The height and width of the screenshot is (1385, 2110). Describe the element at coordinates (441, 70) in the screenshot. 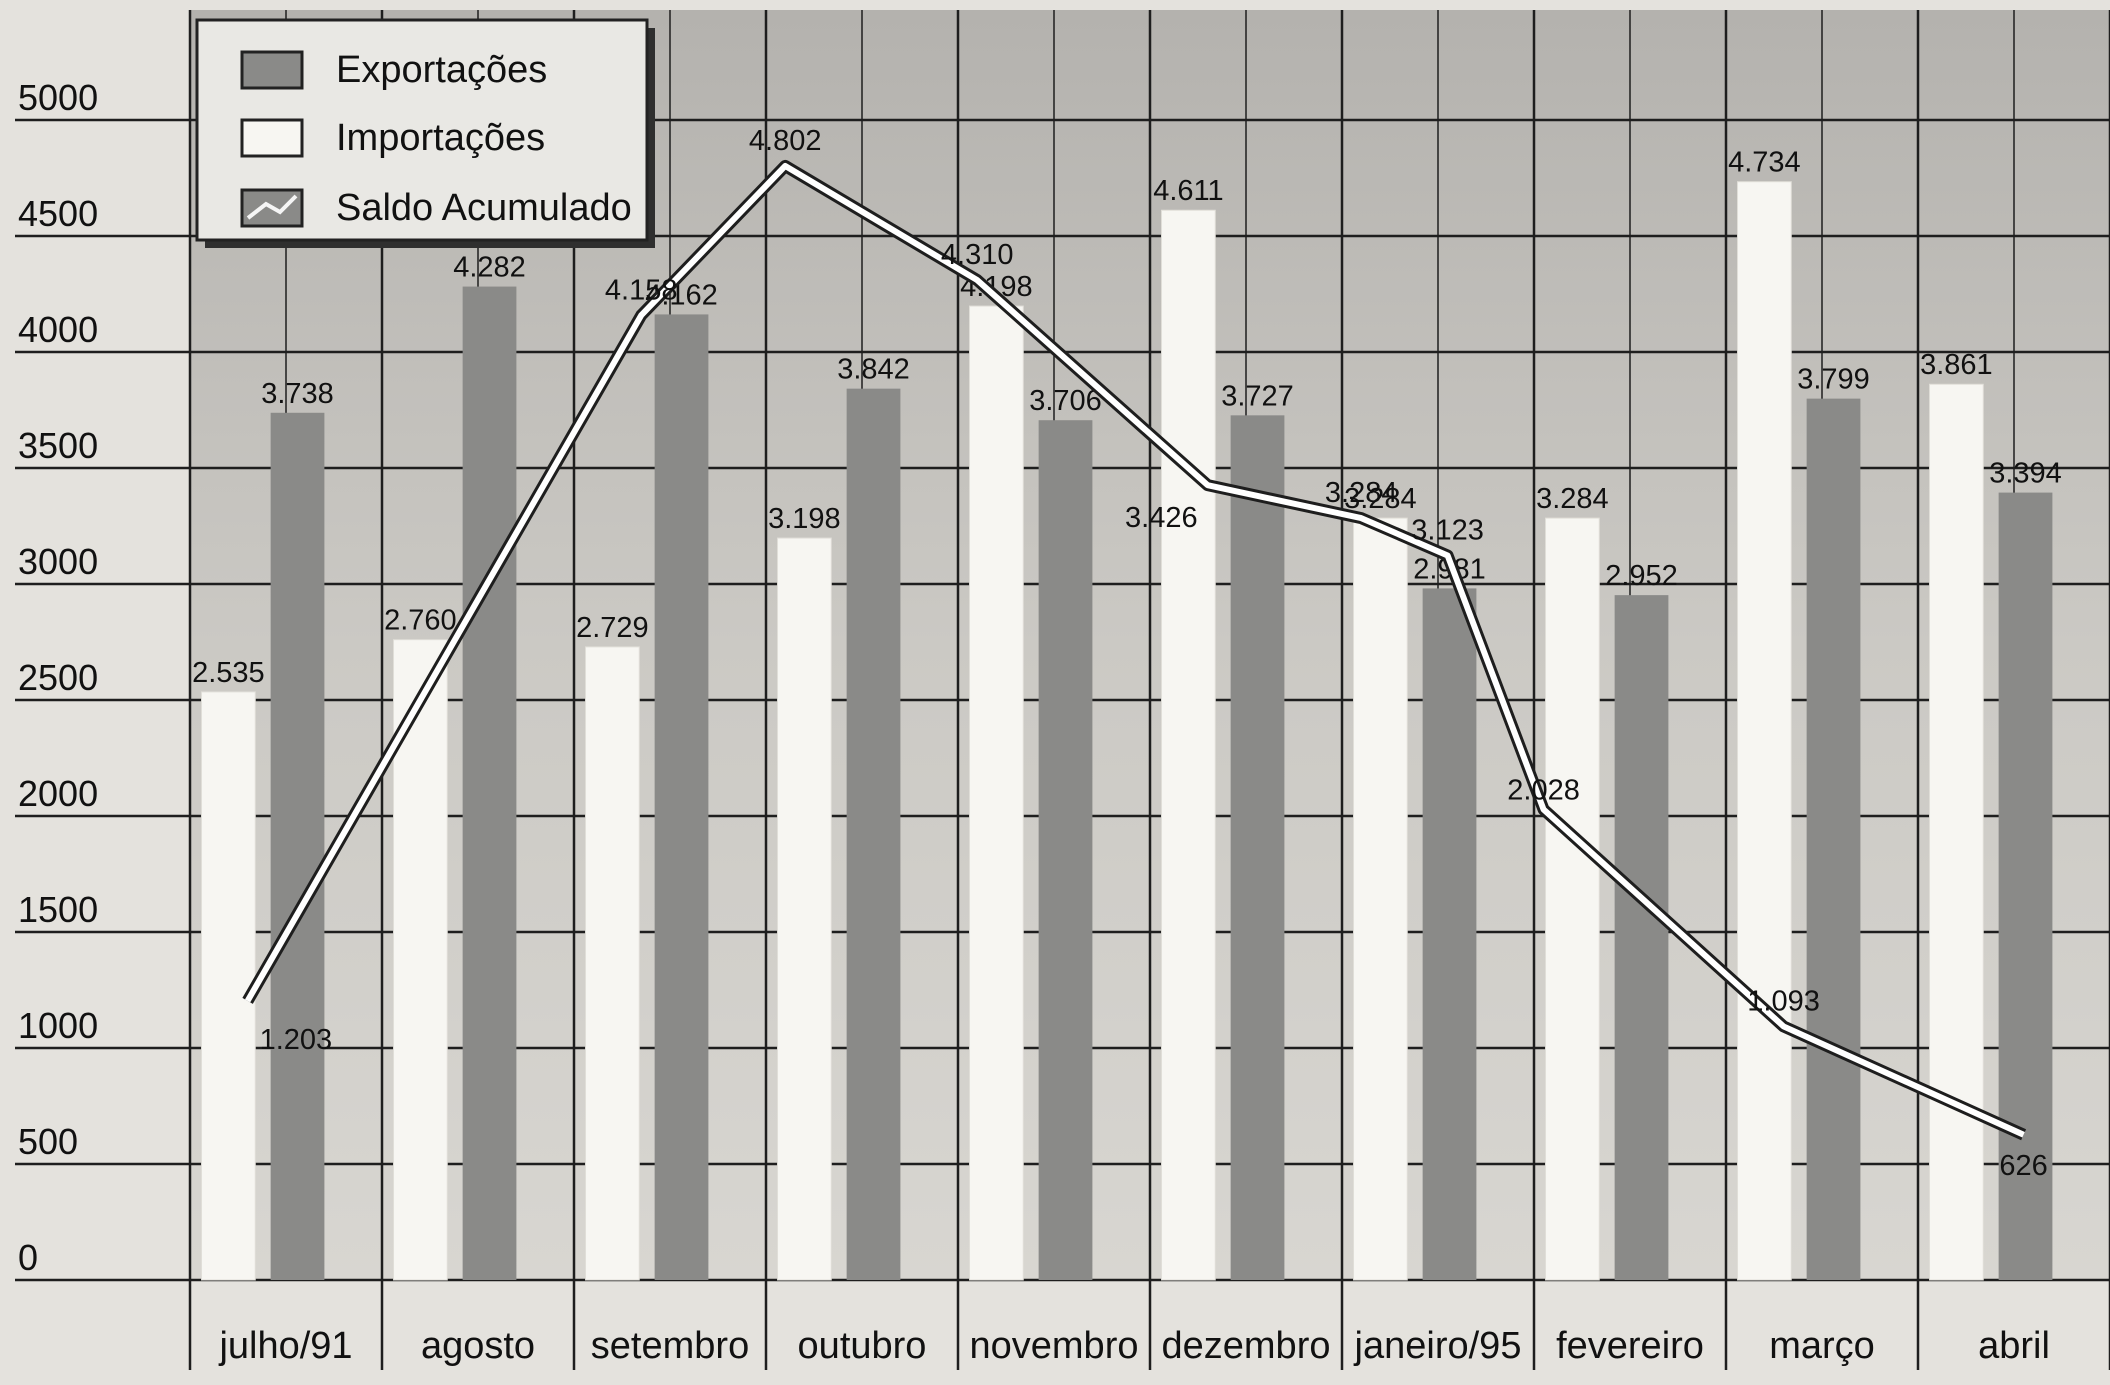

I see `legend-label-exportacoes: Exportações` at that location.